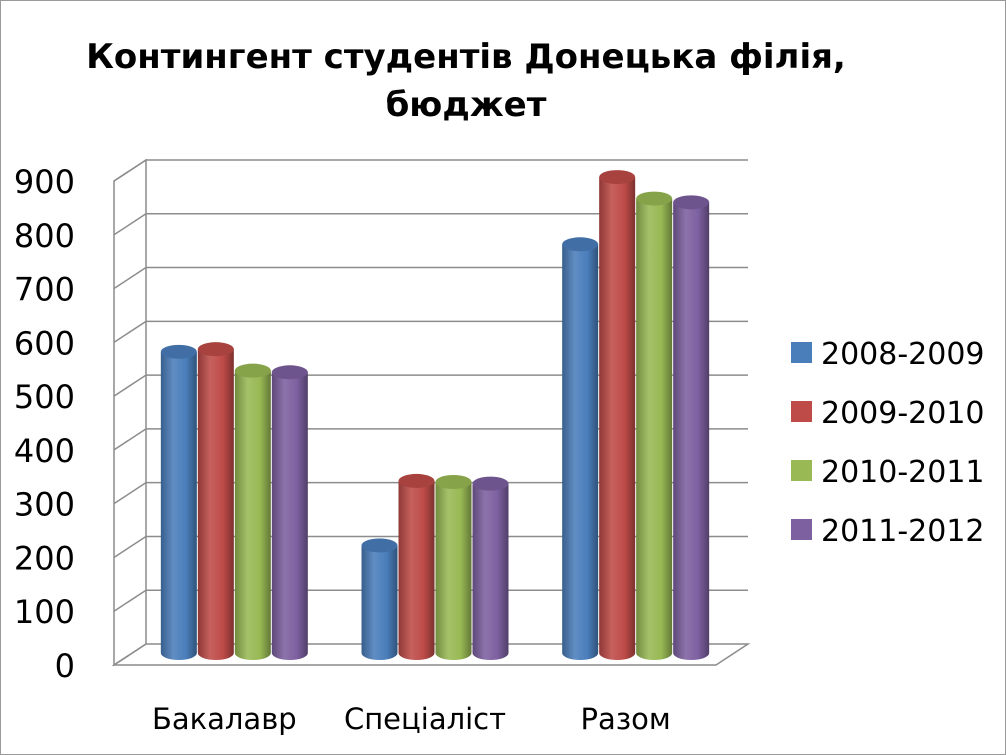 The width and height of the screenshot is (1006, 755). Describe the element at coordinates (626, 719) in the screenshot. I see `x-tick-label: Разом` at that location.